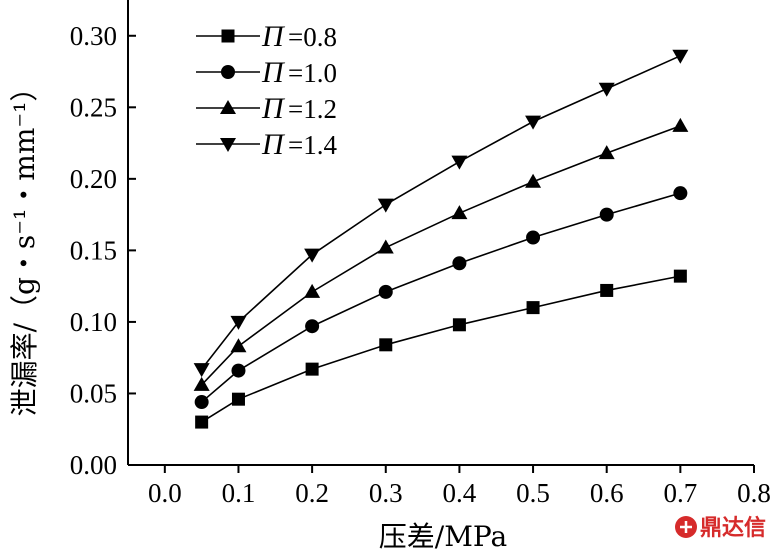 The image size is (774, 550). Describe the element at coordinates (607, 493) in the screenshot. I see `x-tick-label: 0.6` at that location.